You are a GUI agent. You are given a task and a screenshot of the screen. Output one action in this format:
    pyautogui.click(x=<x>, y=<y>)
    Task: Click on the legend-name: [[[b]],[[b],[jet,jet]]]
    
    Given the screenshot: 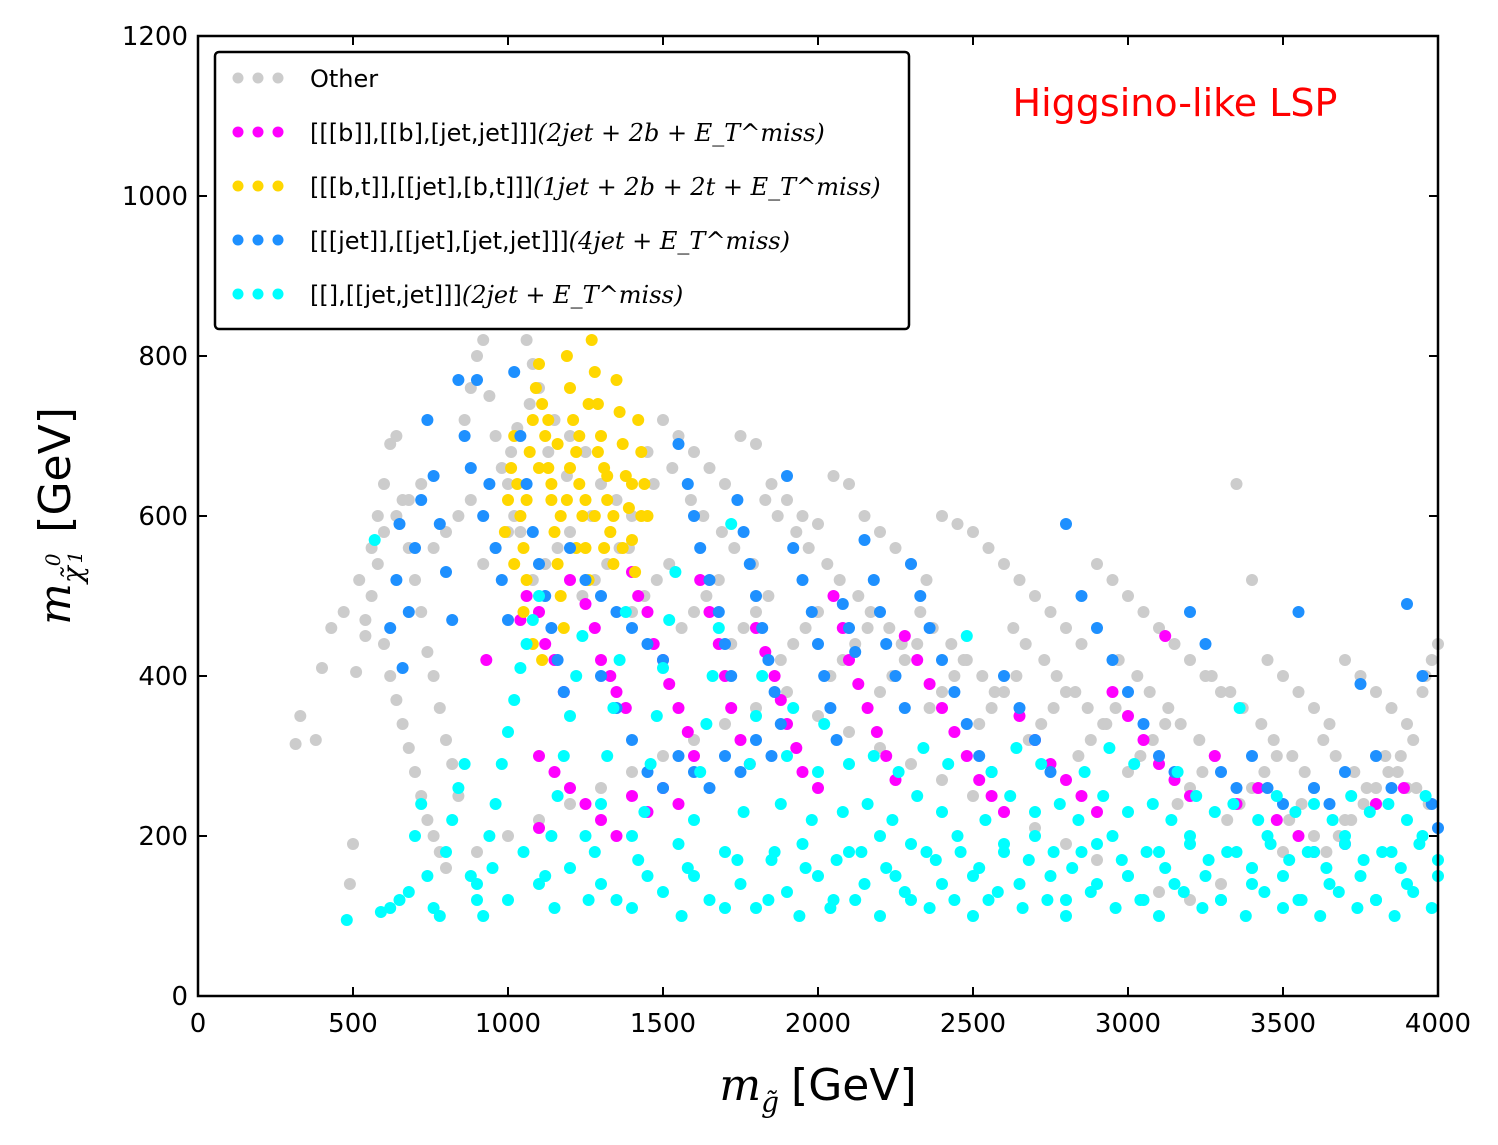 What is the action you would take?
    pyautogui.click(x=423, y=133)
    